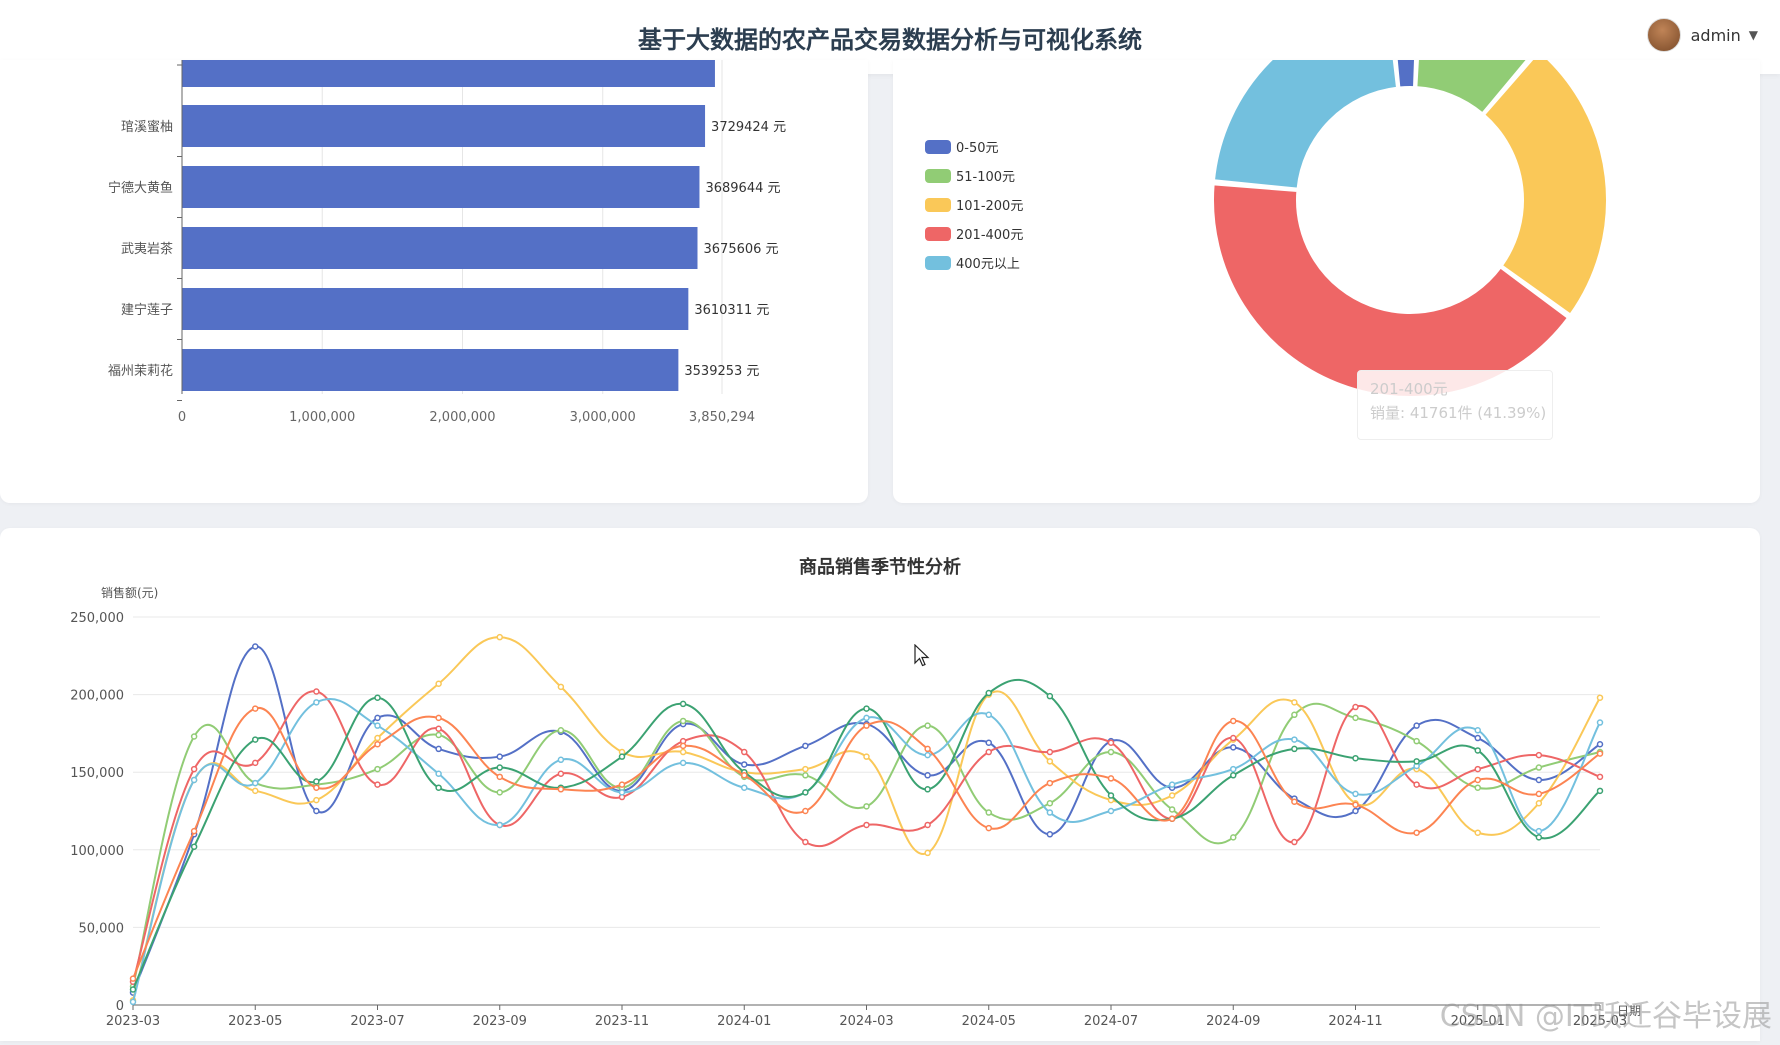  What do you see at coordinates (880, 567) in the screenshot?
I see `line-chart-title: 商品销售季节性分析` at bounding box center [880, 567].